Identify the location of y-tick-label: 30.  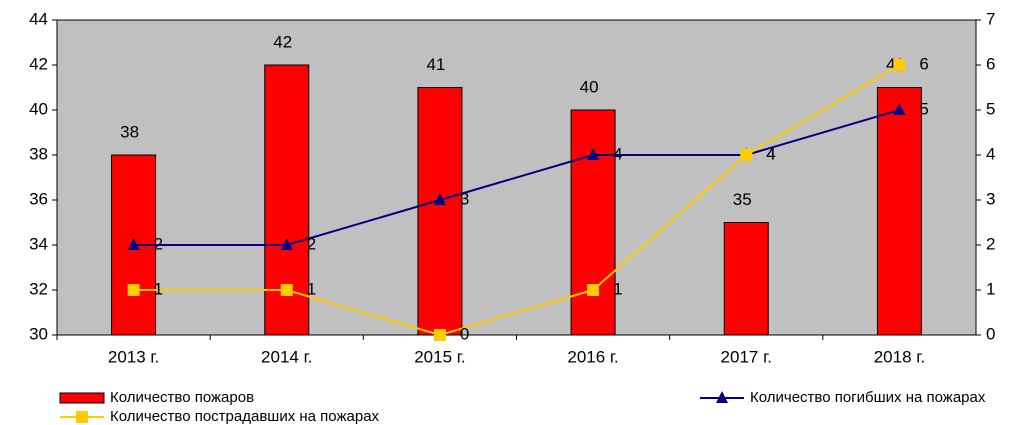
(38, 333).